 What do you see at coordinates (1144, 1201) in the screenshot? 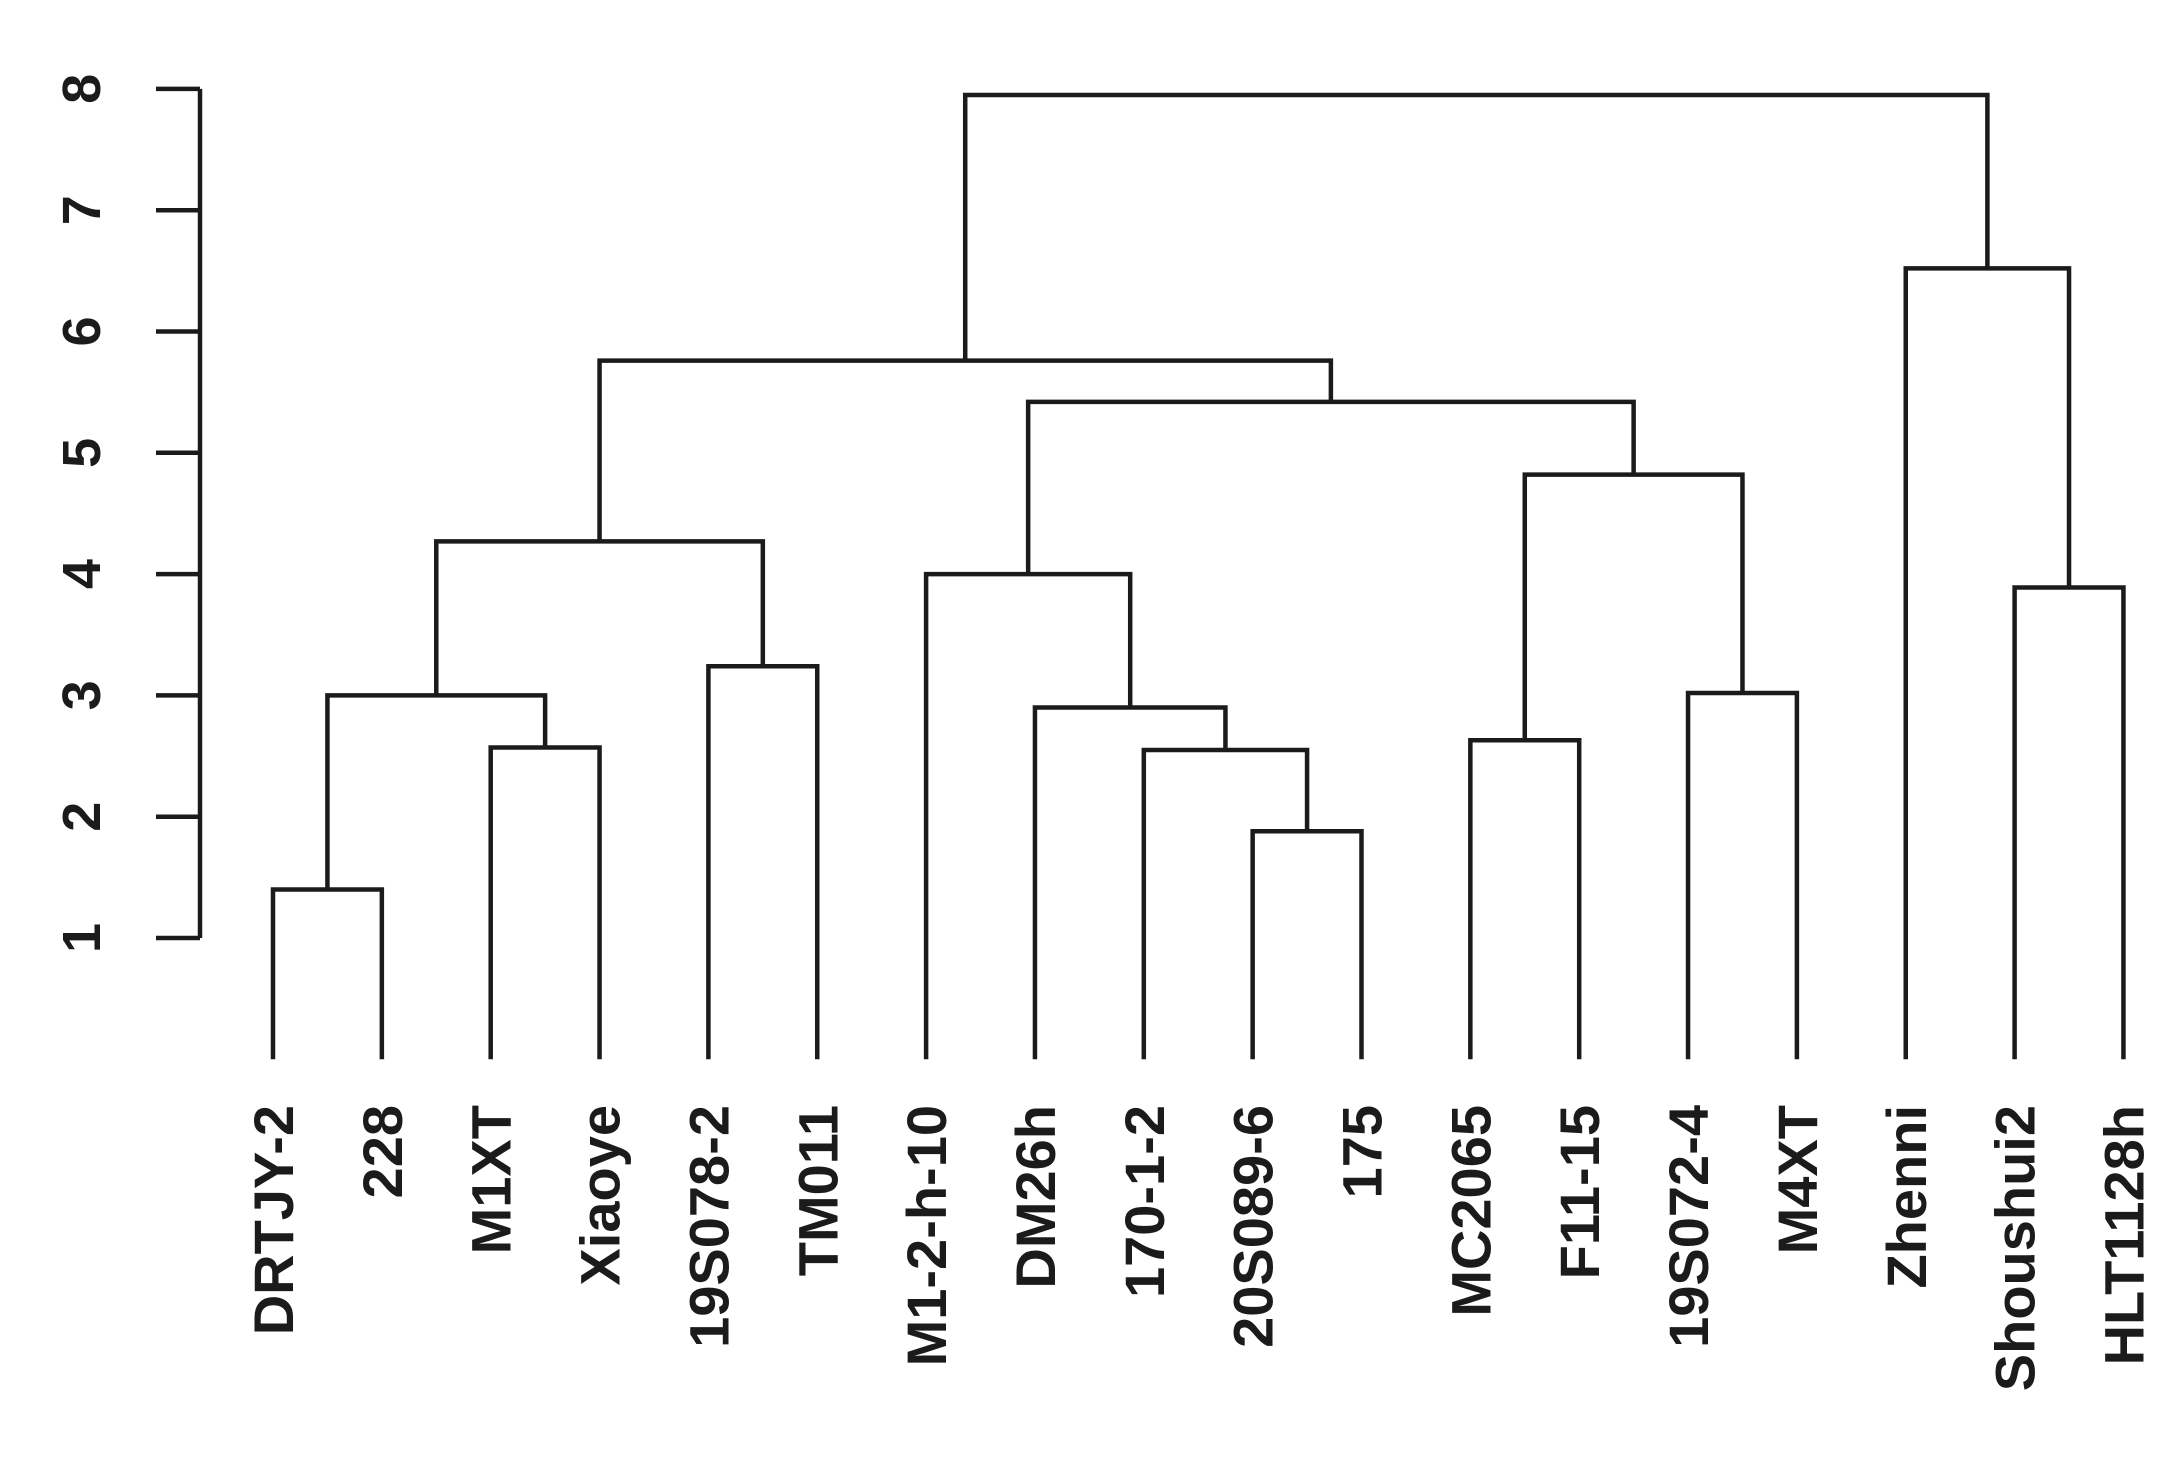
I see `leaf-label: 170-1-2` at bounding box center [1144, 1201].